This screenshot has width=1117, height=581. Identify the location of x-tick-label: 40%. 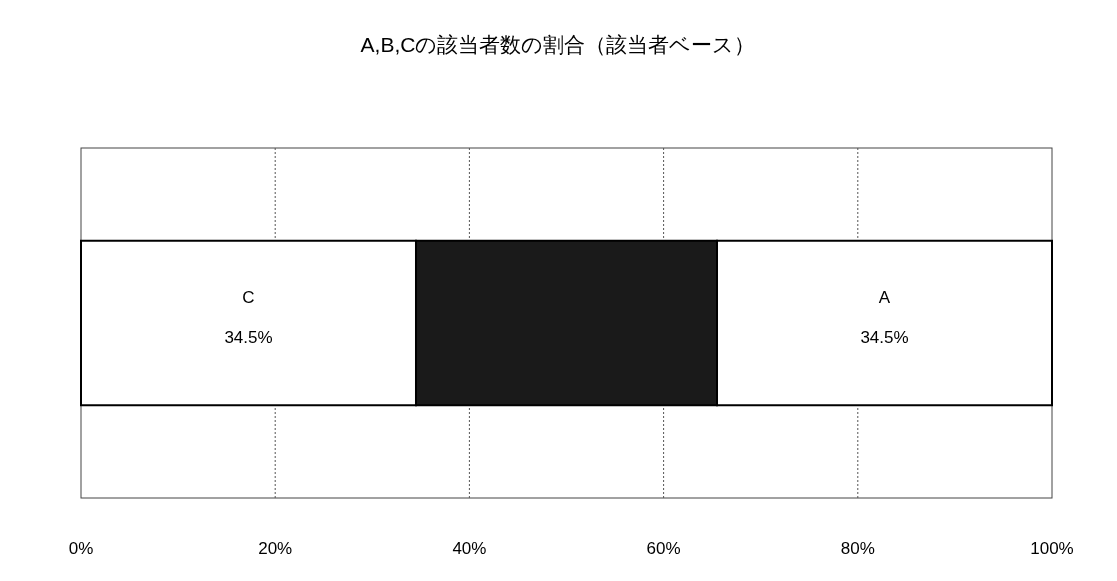
(469, 548).